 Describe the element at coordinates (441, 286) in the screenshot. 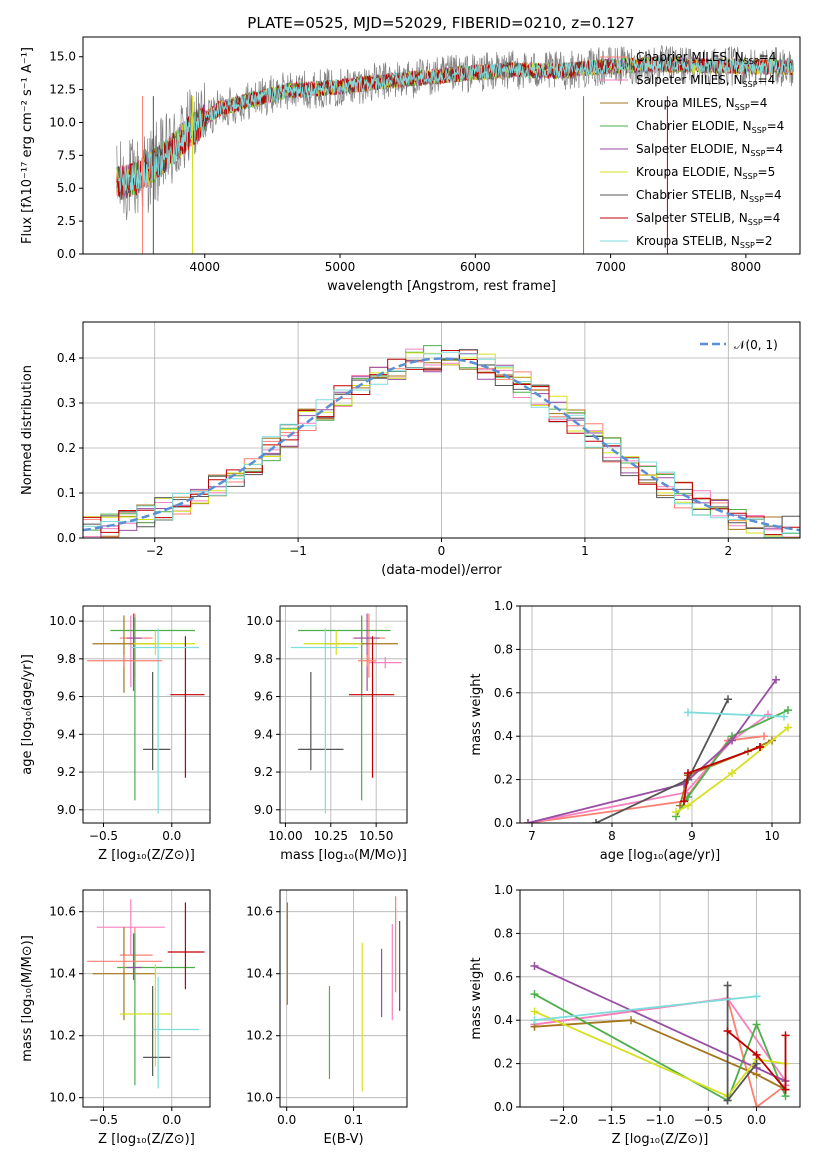

I see `spectrum-x-axis-label: wavelength [Angstrom, rest frame]` at that location.